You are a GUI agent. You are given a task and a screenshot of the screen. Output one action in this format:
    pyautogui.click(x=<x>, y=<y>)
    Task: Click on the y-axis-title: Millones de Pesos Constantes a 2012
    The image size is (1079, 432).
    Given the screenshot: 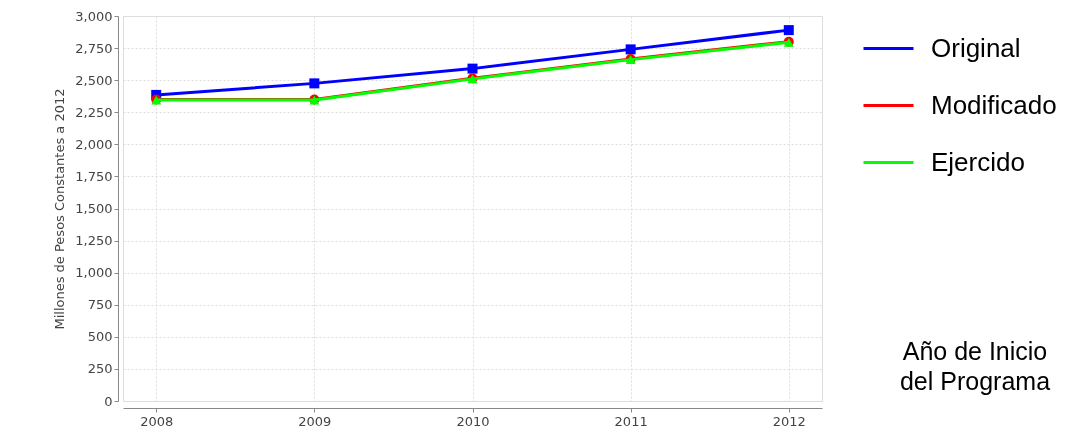 What is the action you would take?
    pyautogui.click(x=60, y=209)
    